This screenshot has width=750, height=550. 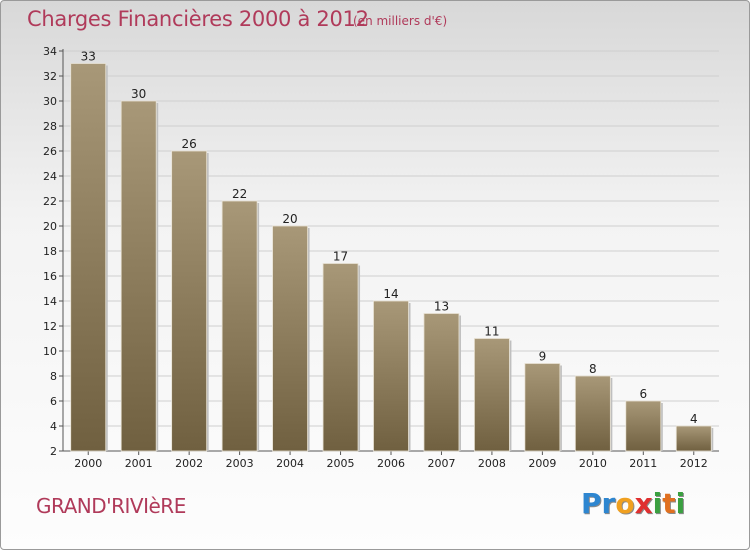 I want to click on y-tick-label: 28, so click(x=50, y=126).